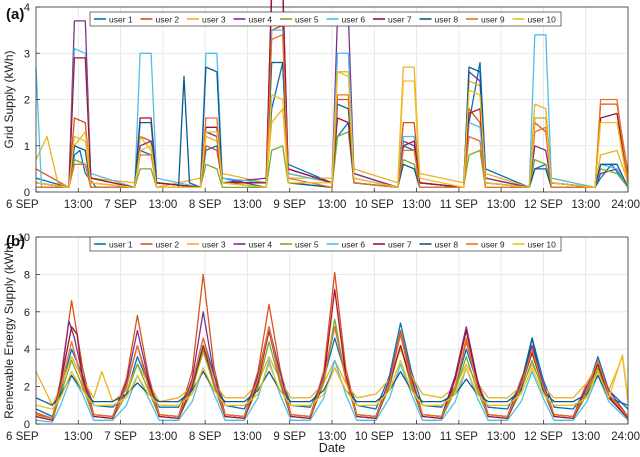 This screenshot has height=457, width=640. What do you see at coordinates (332, 448) in the screenshot?
I see `x-axis-label: Date` at bounding box center [332, 448].